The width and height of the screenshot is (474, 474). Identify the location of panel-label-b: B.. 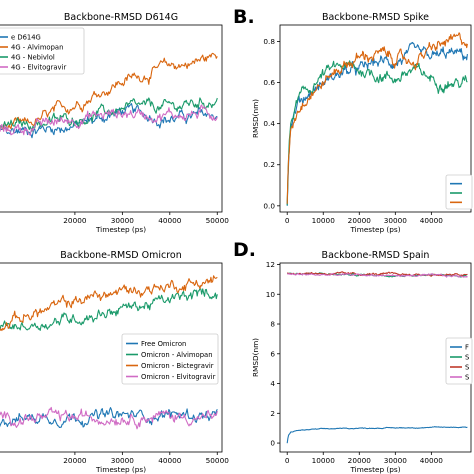
(244, 17).